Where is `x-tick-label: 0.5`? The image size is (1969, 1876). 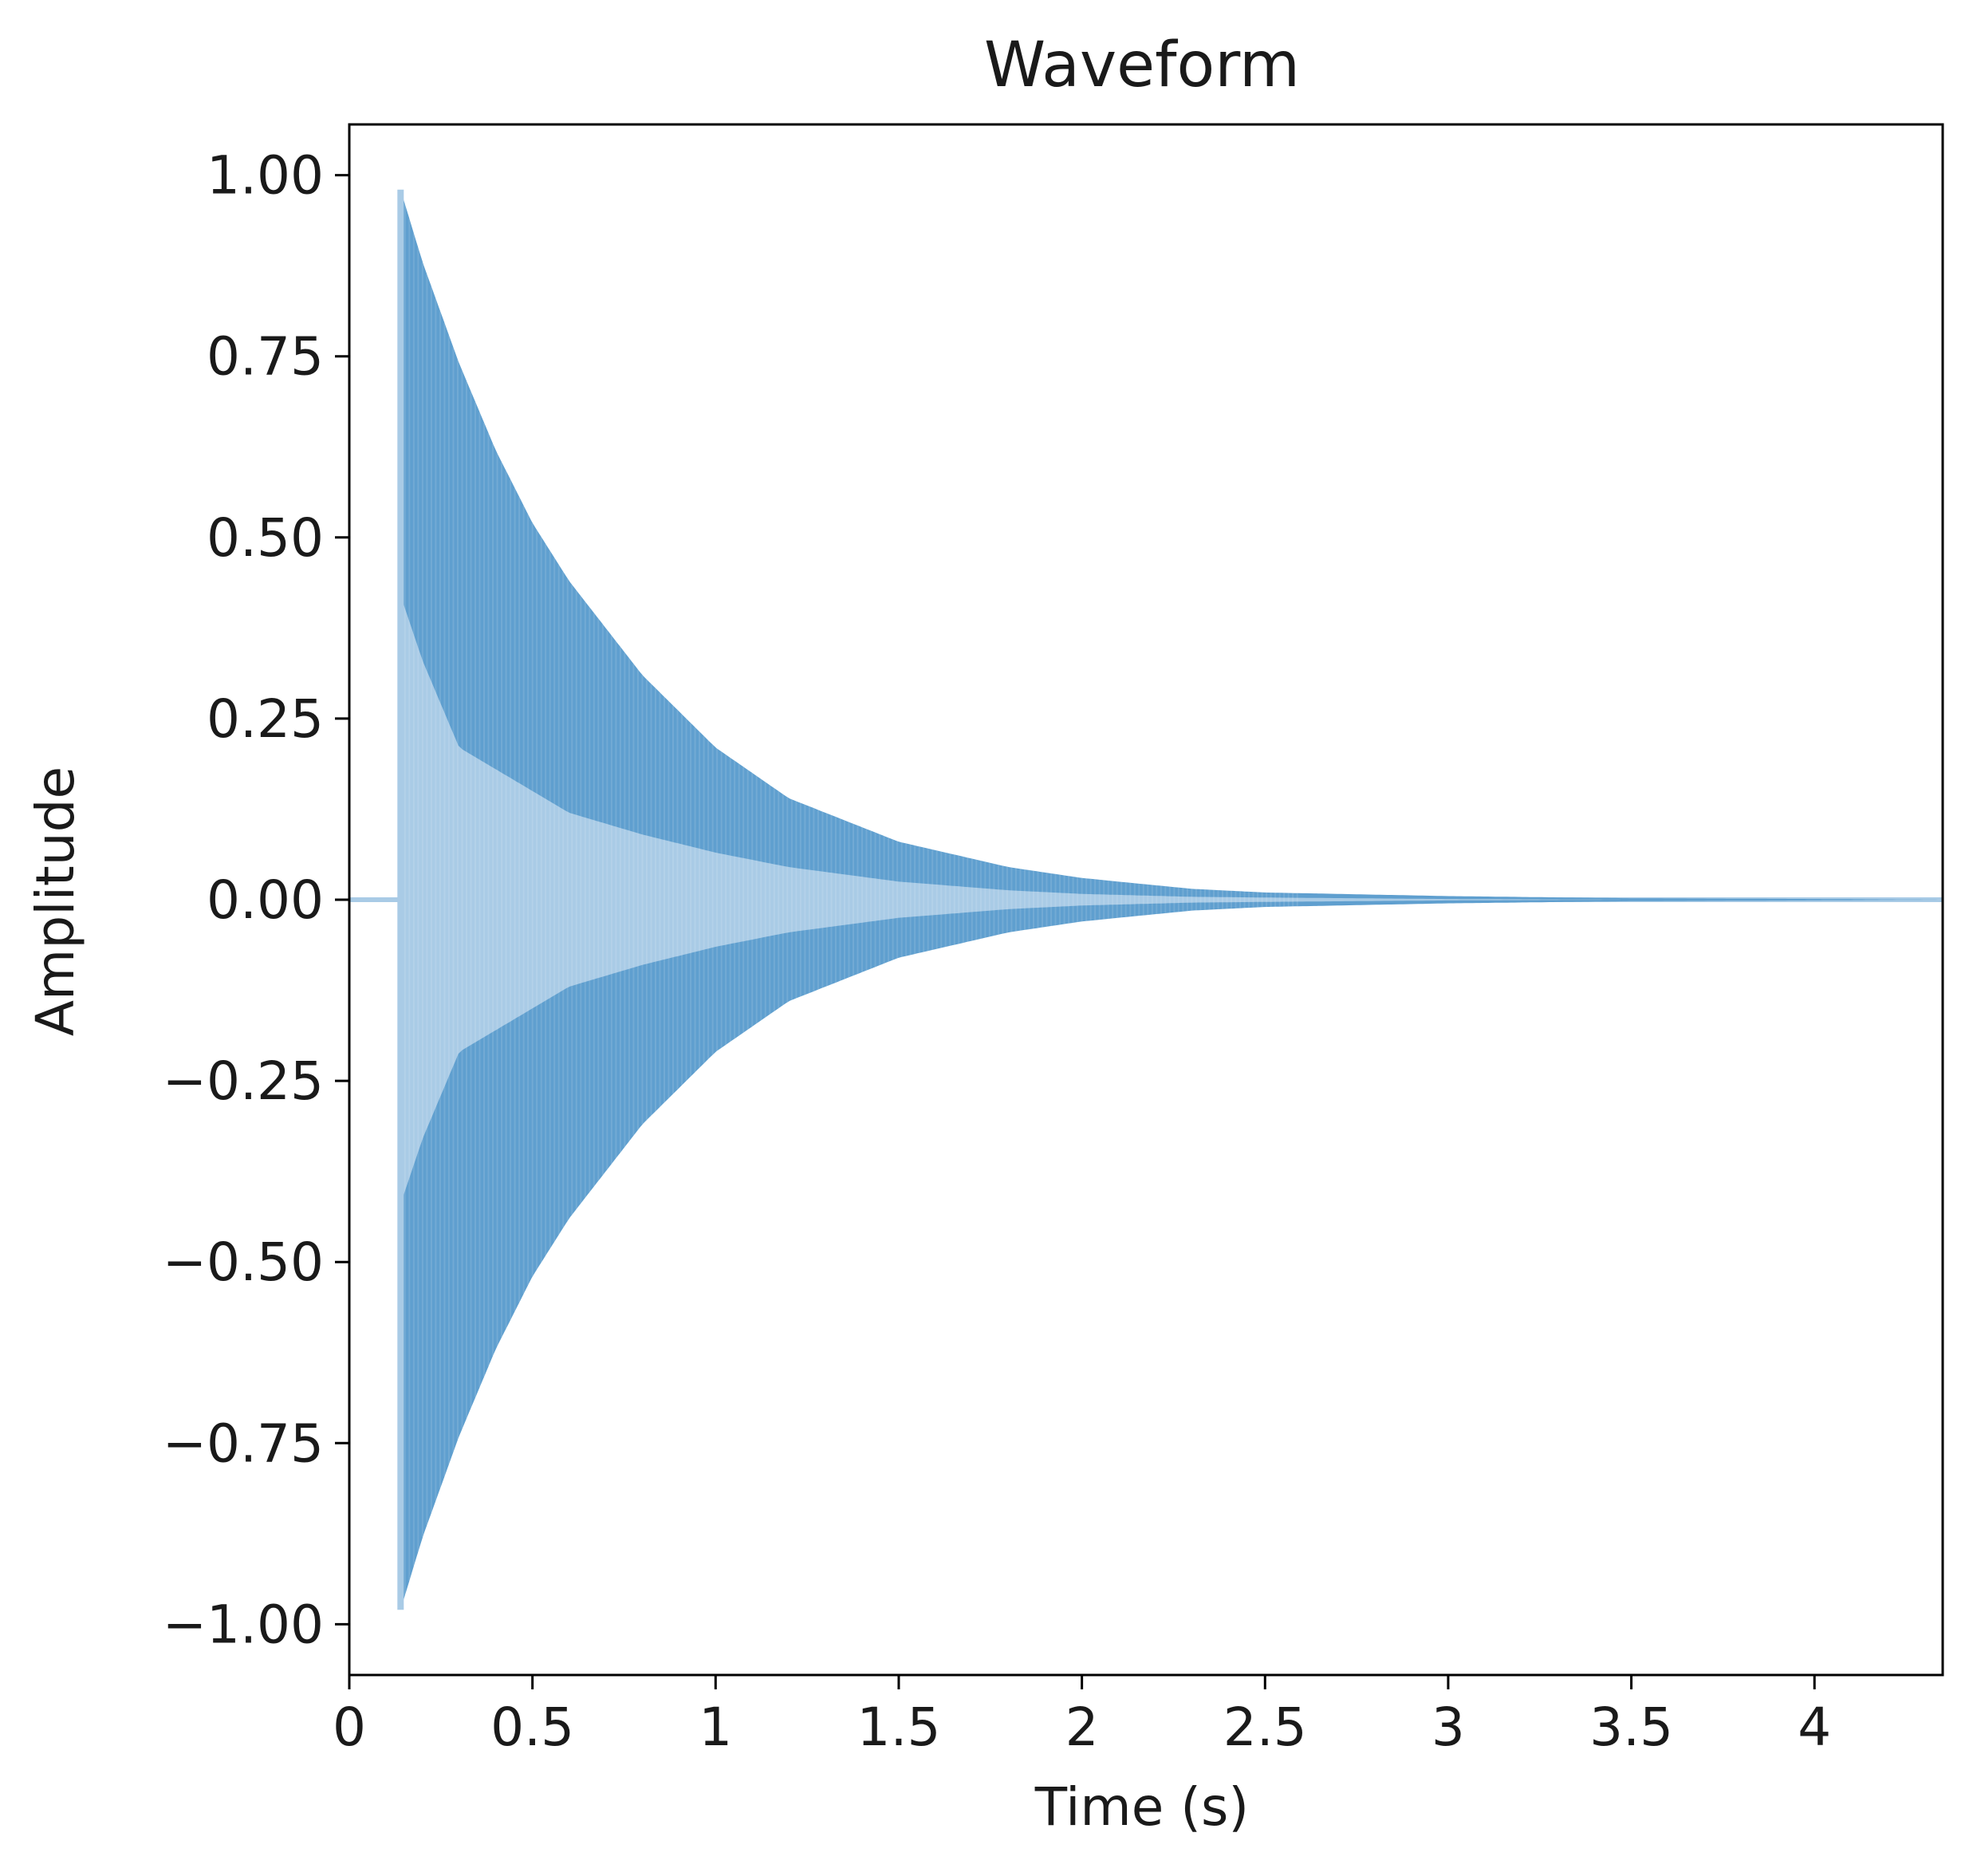
x-tick-label: 0.5 is located at coordinates (532, 1728).